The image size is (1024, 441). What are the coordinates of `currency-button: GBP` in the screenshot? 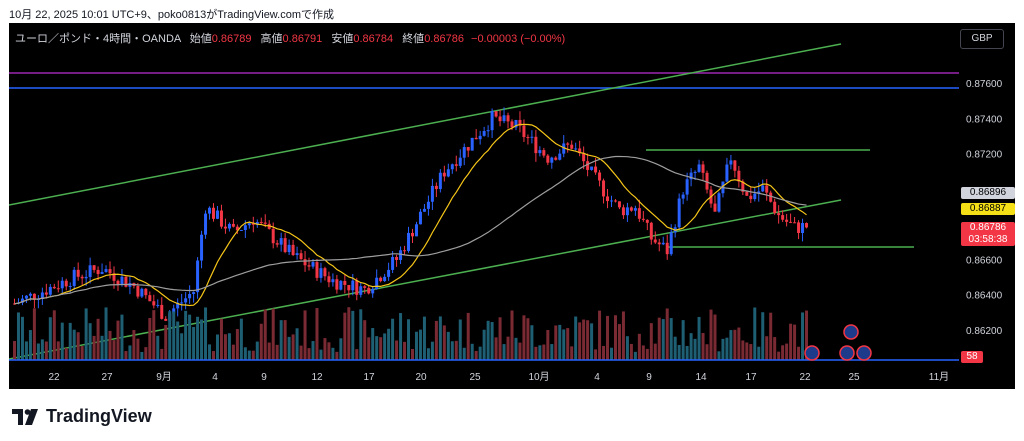 It's located at (982, 39).